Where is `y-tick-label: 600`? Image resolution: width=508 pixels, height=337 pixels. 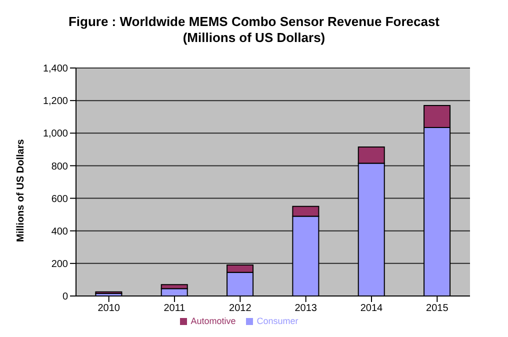 y-tick-label: 600 is located at coordinates (59, 199).